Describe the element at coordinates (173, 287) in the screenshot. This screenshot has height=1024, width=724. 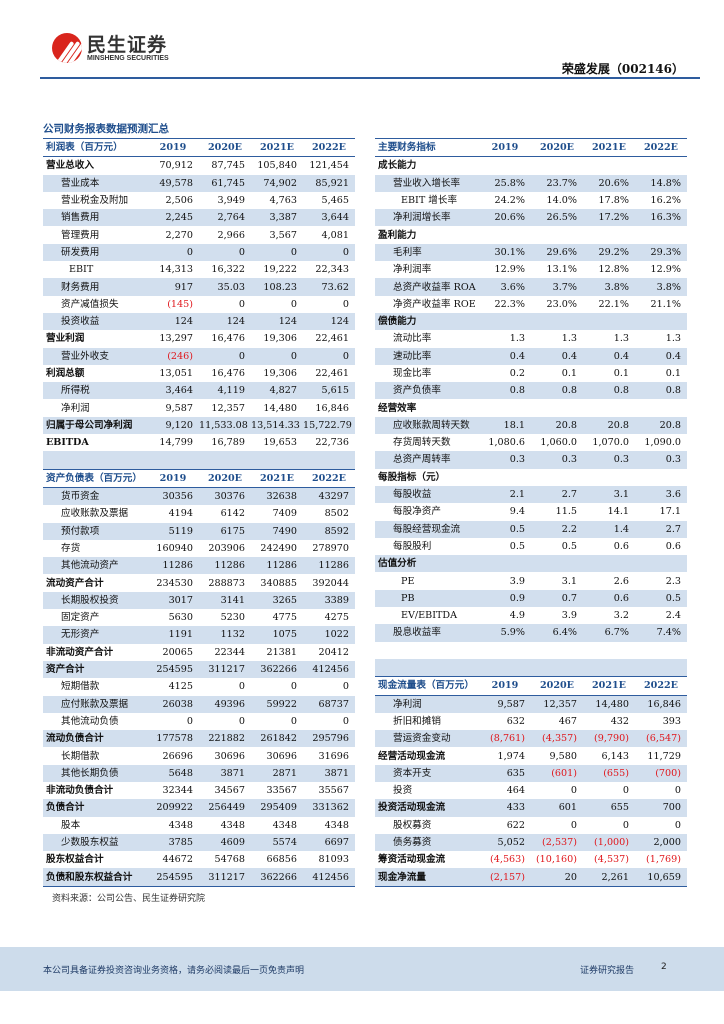
I see `cell-value: 917` at that location.